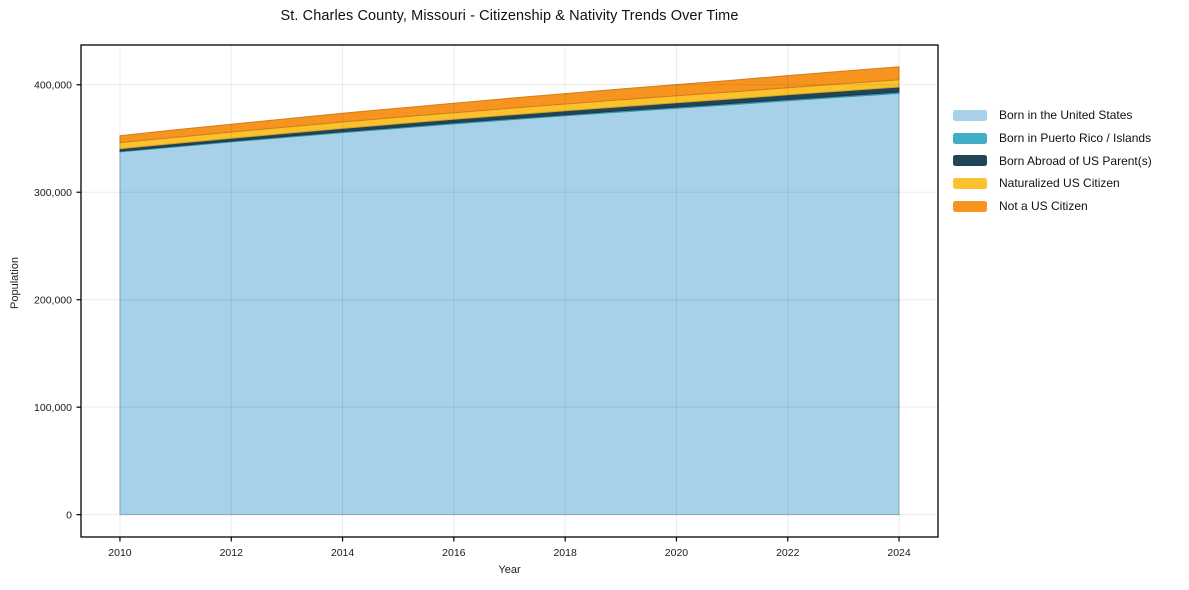 The width and height of the screenshot is (1189, 590). I want to click on x-tick-label: 2012, so click(232, 553).